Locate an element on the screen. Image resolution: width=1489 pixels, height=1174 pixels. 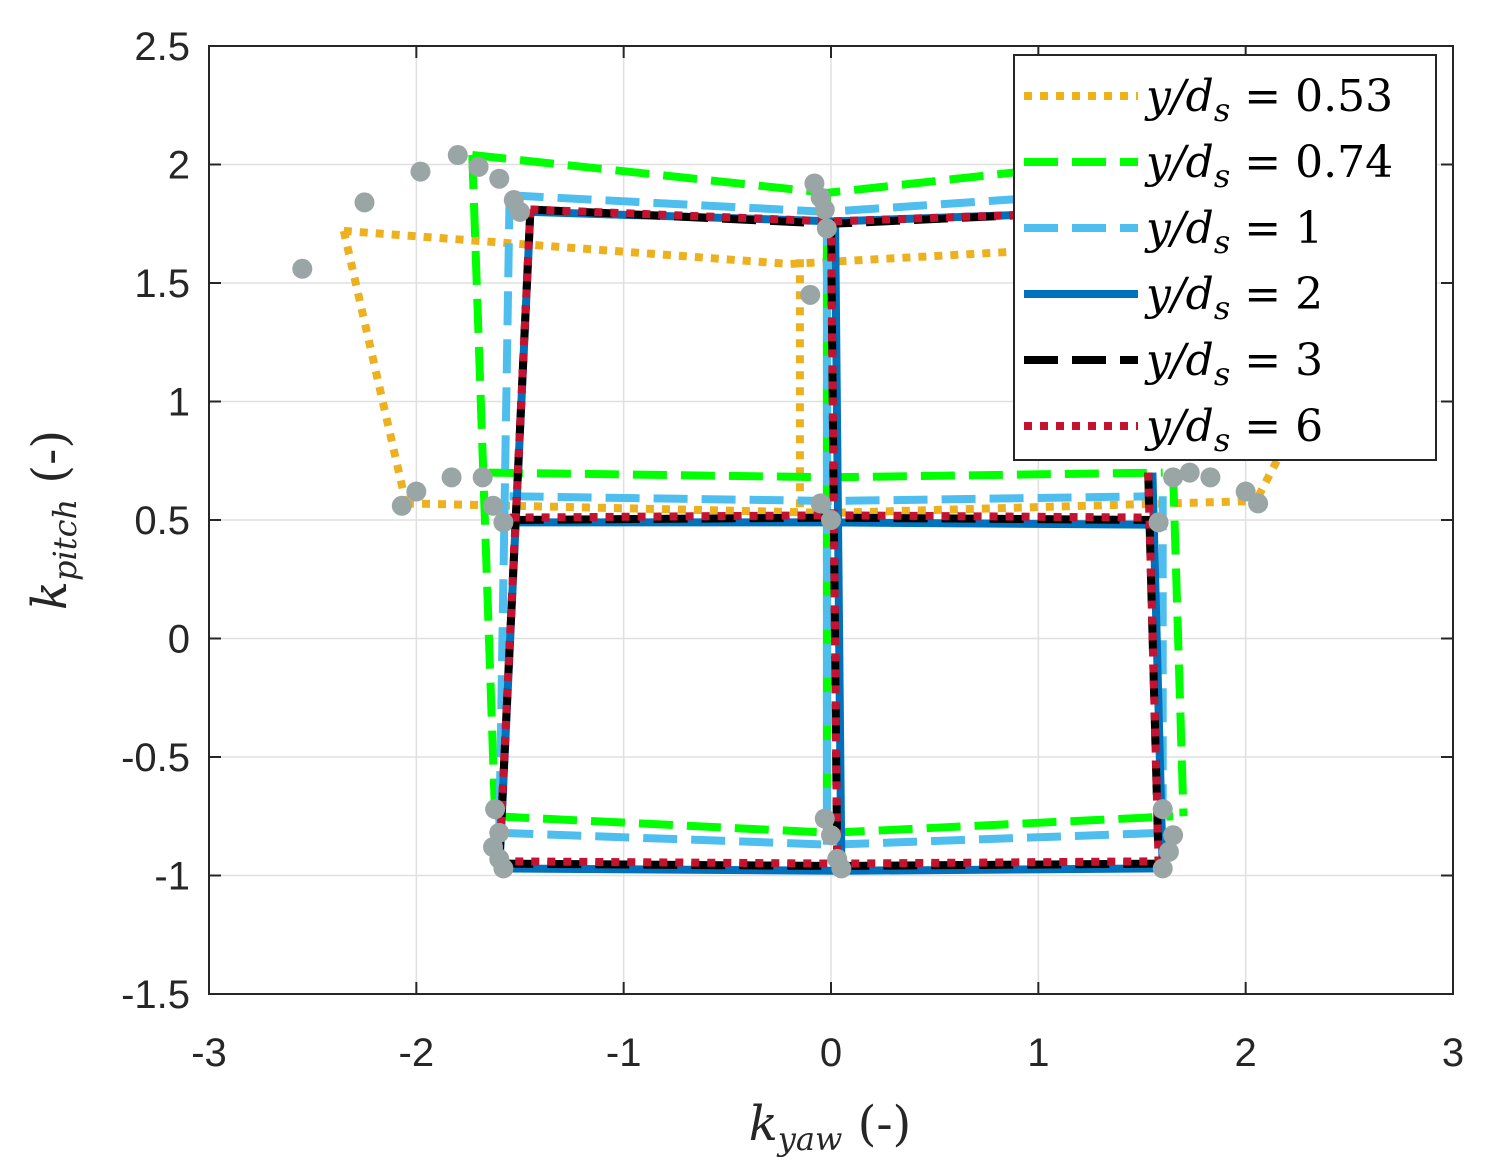
legend-label-eq: = 1 is located at coordinates (1276, 228).